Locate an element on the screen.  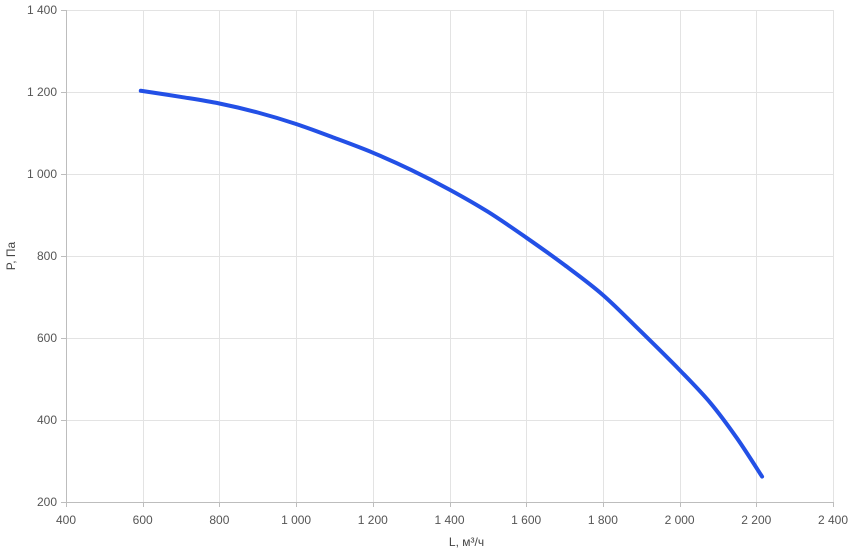
y-tick-label: 800 is located at coordinates (47, 256).